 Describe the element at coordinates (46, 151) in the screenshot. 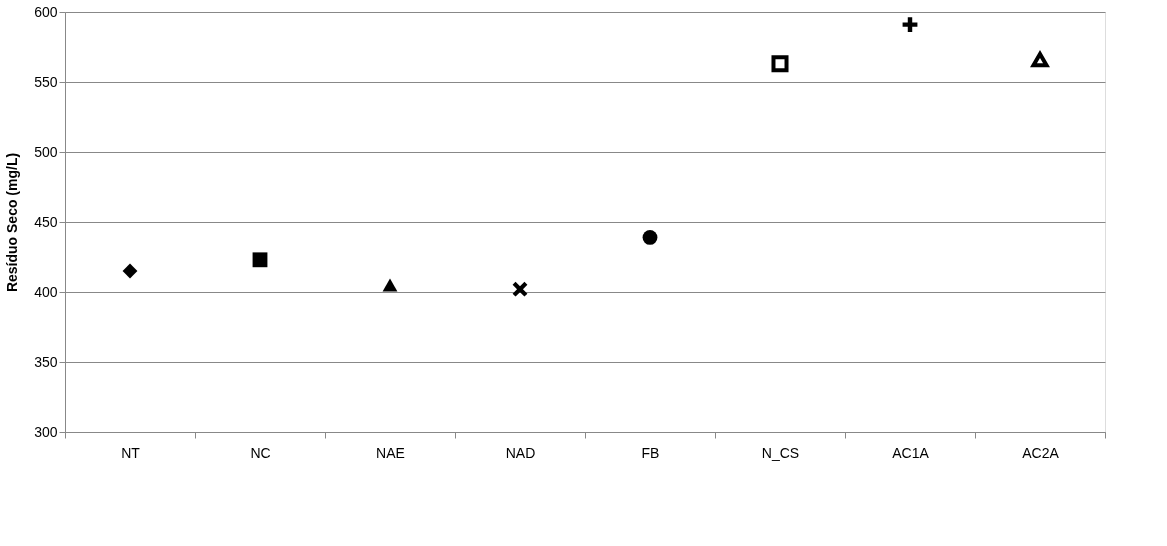

I see `y-tick-label: 500` at that location.